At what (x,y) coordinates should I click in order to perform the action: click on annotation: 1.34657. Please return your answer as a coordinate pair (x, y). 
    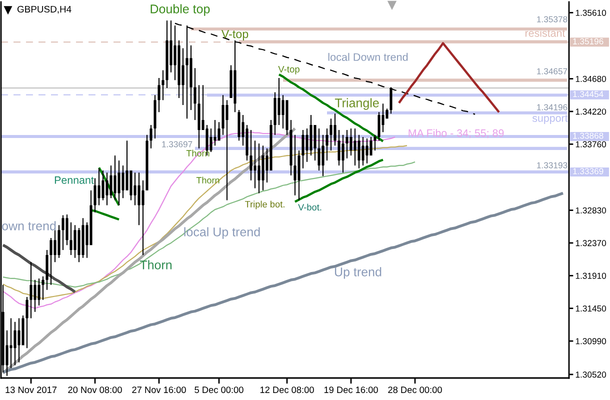
    Looking at the image, I should click on (552, 71).